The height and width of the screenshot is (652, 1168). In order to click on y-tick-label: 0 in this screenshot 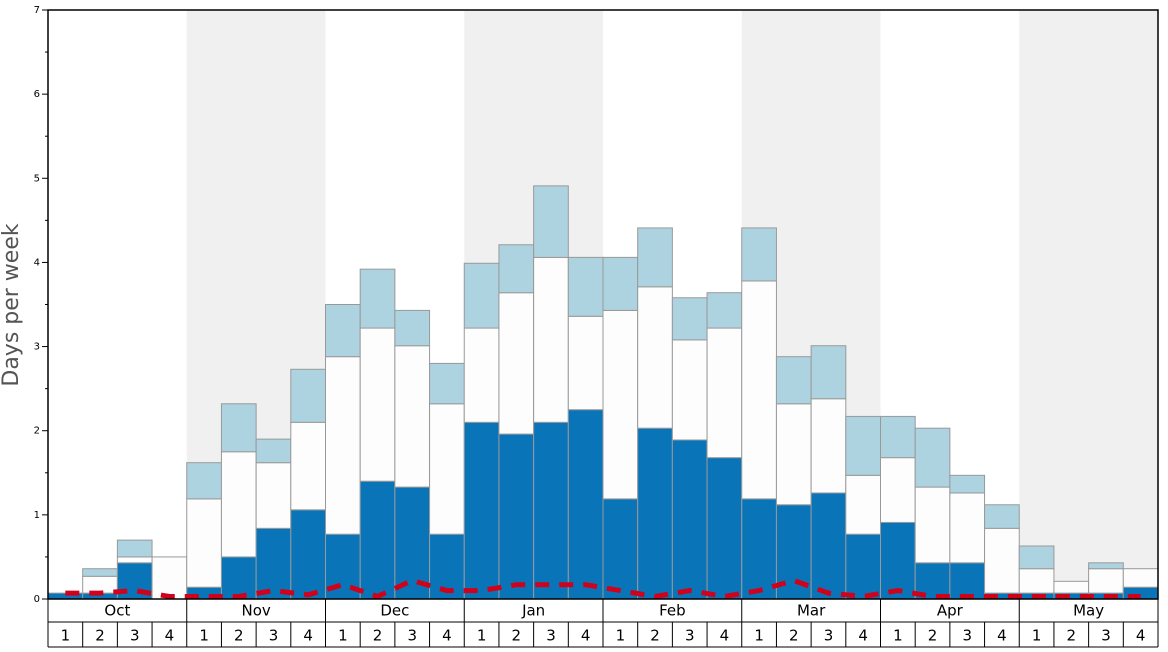, I will do `click(37, 599)`.